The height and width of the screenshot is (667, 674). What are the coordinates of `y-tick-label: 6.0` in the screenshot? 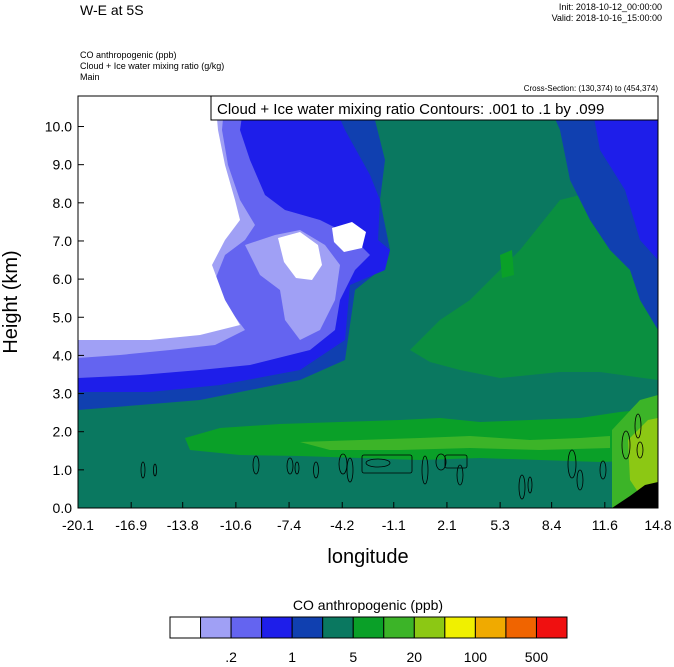 It's located at (63, 279).